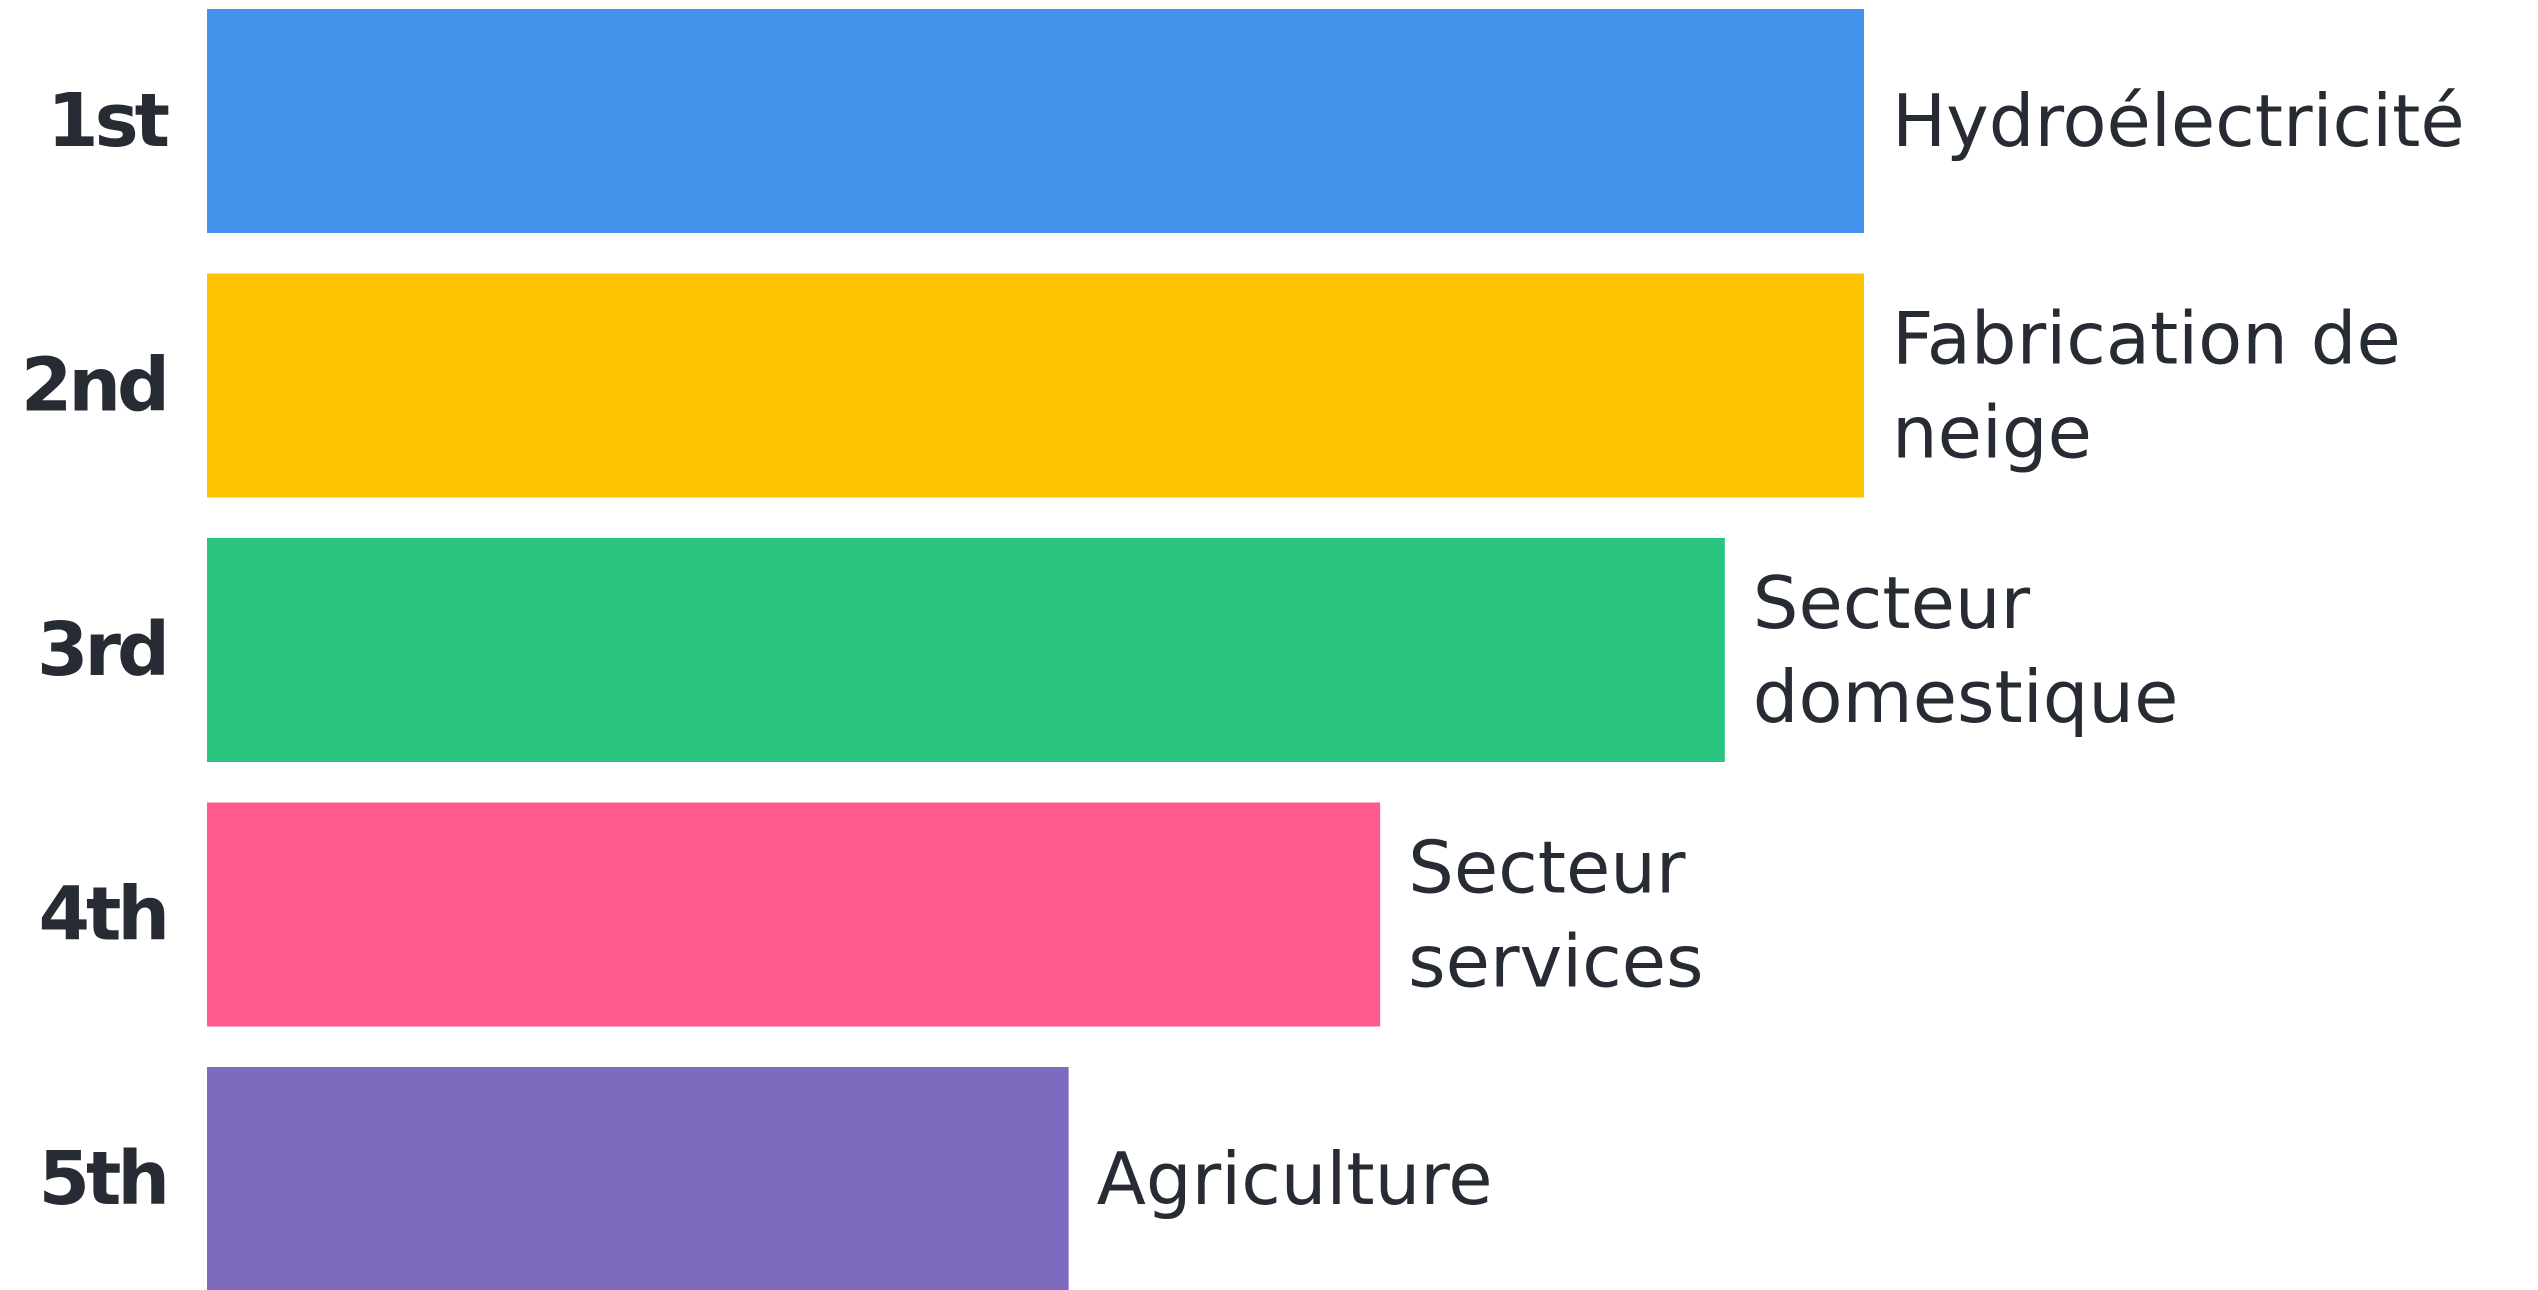  I want to click on bar-5th, so click(638, 1178).